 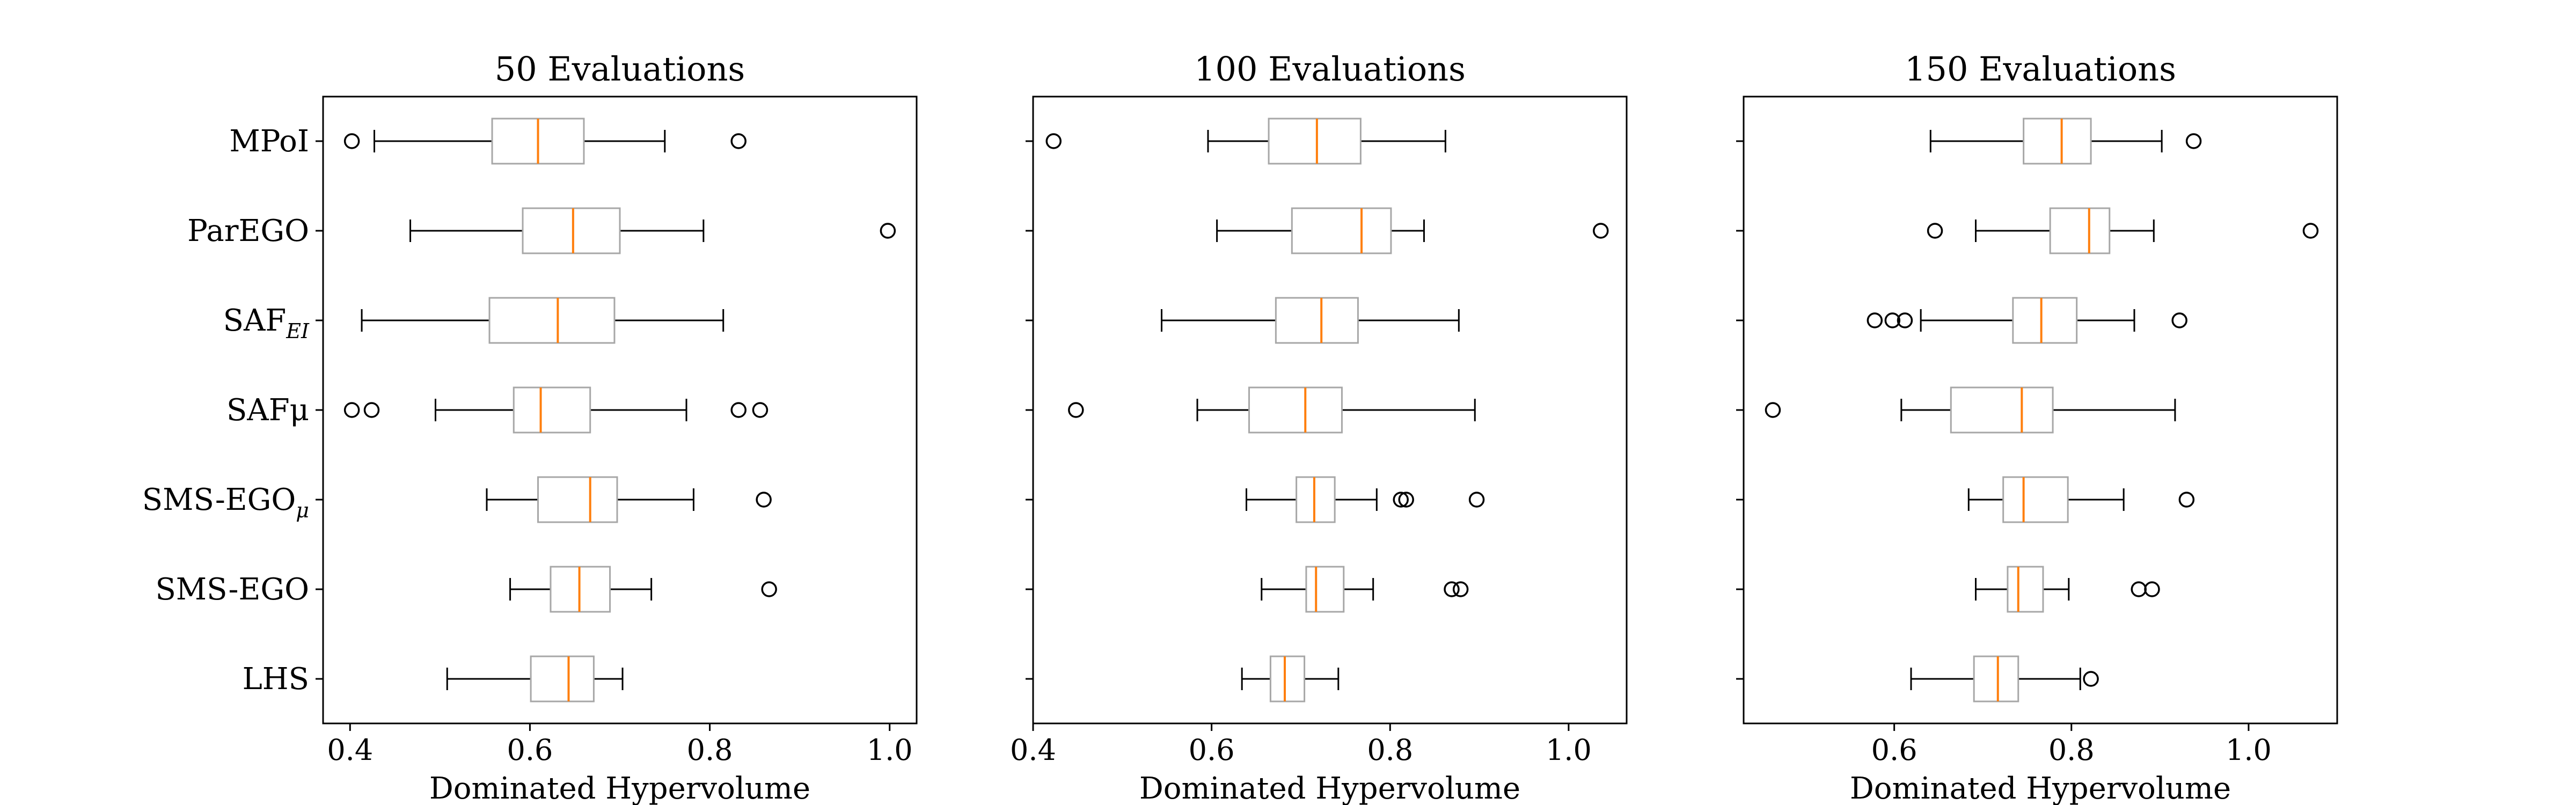 What do you see at coordinates (276, 679) in the screenshot?
I see `y-tick-label: LHS` at bounding box center [276, 679].